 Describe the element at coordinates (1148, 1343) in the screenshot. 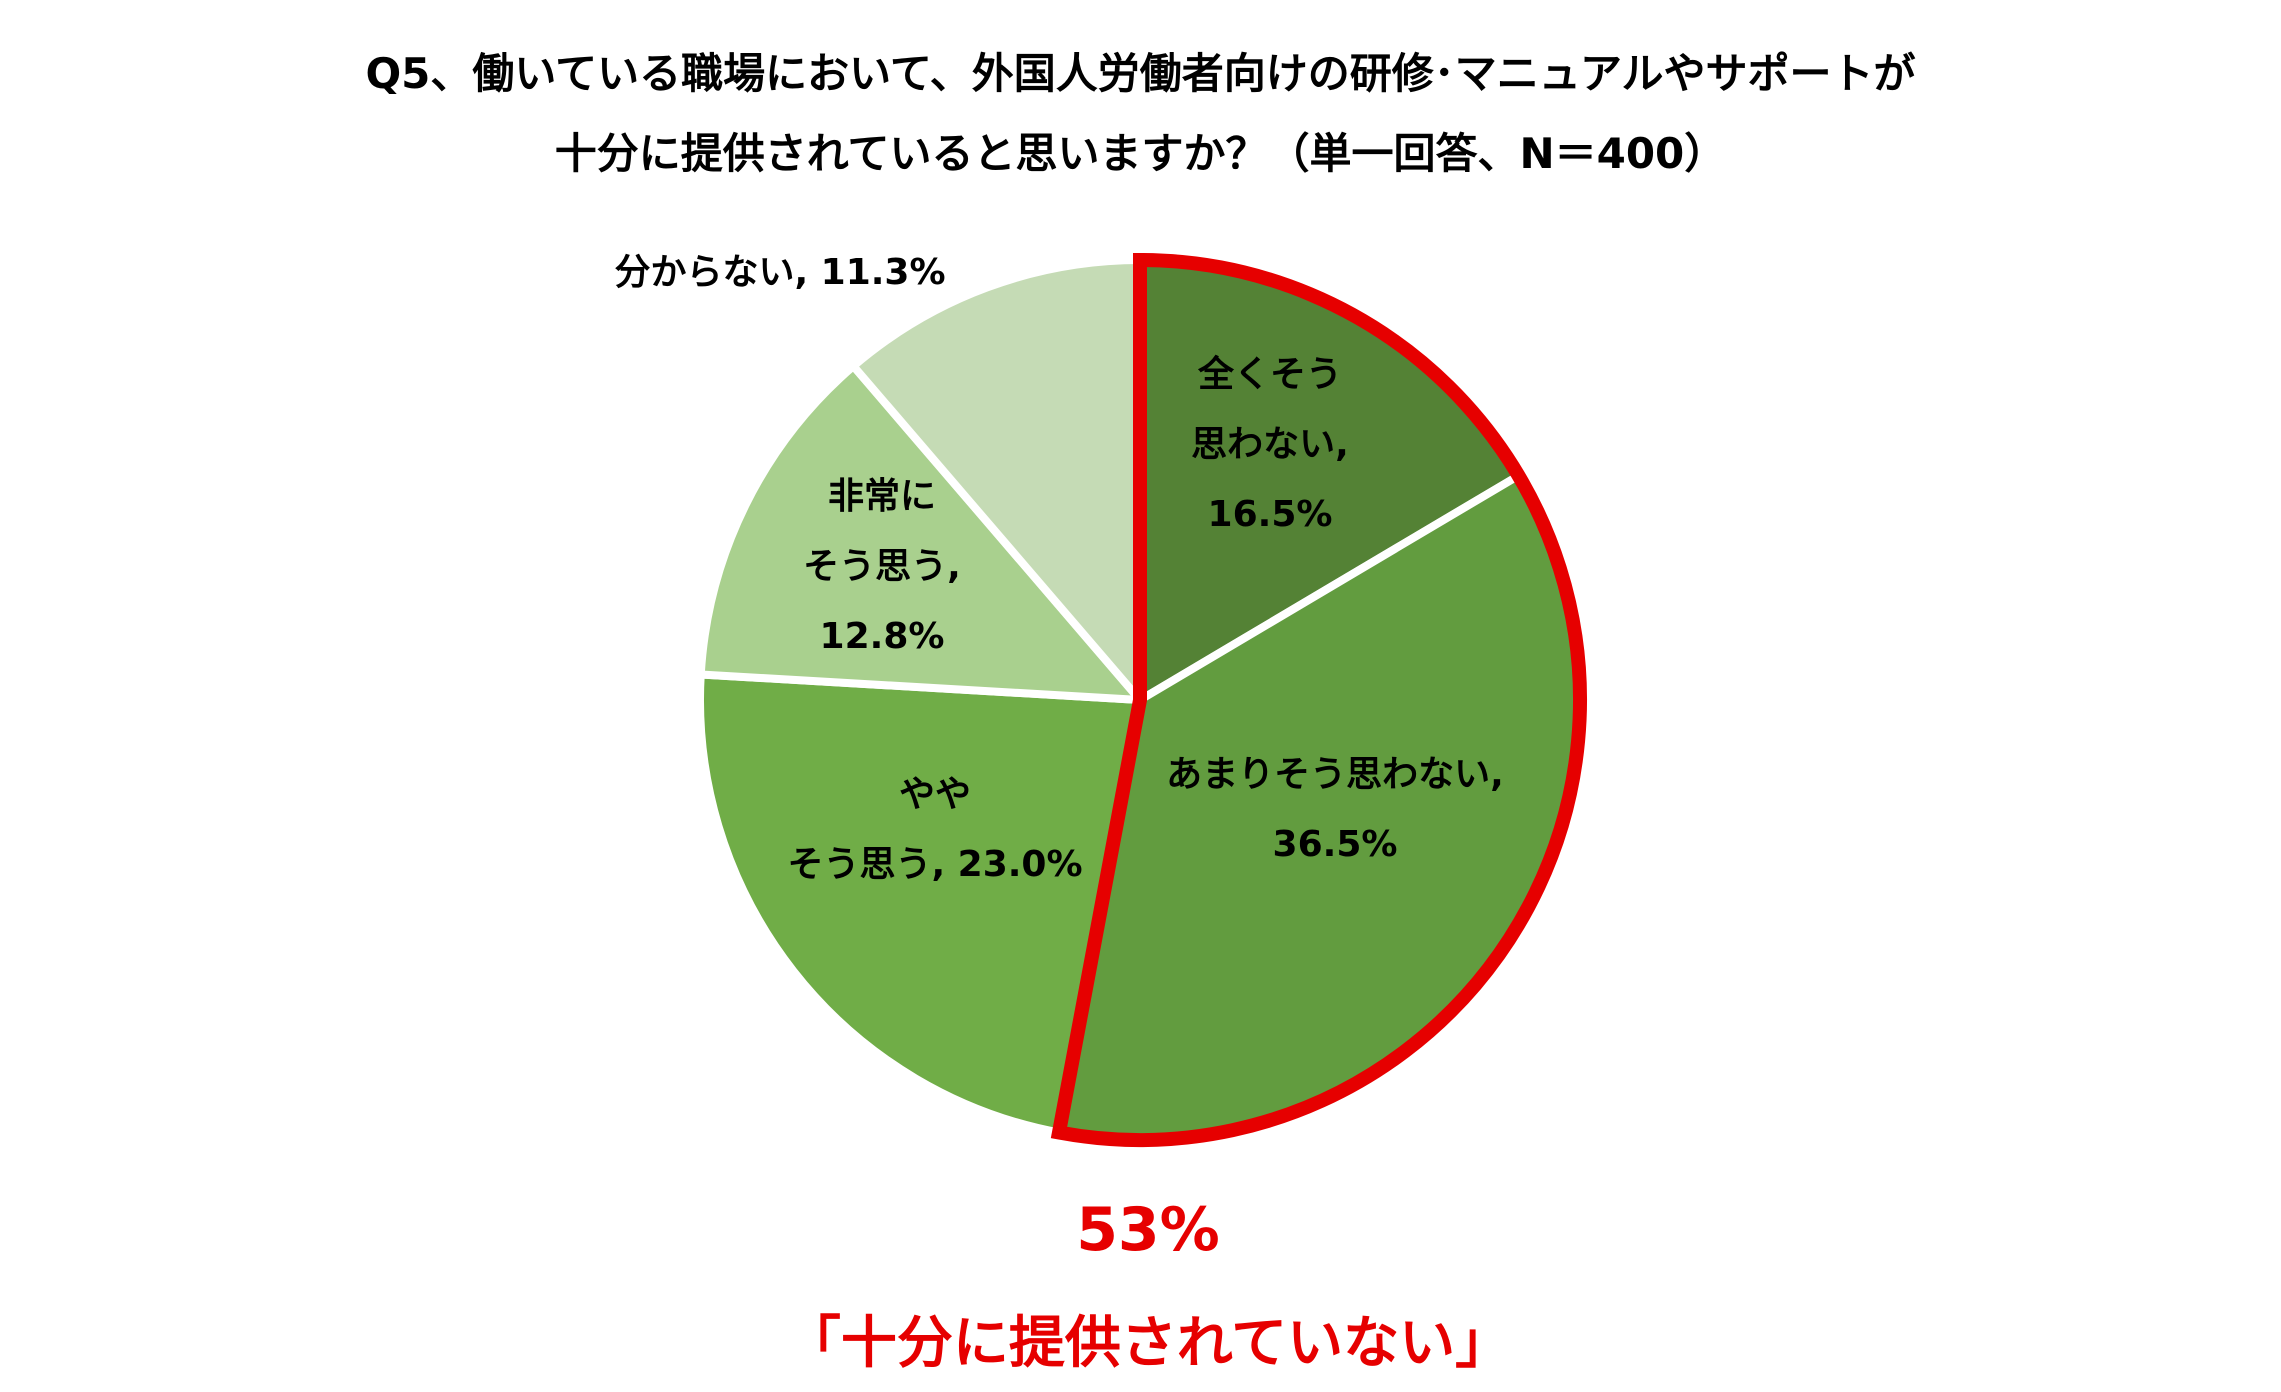

I see `highlight-caption: 「十分に提供されていない」` at that location.